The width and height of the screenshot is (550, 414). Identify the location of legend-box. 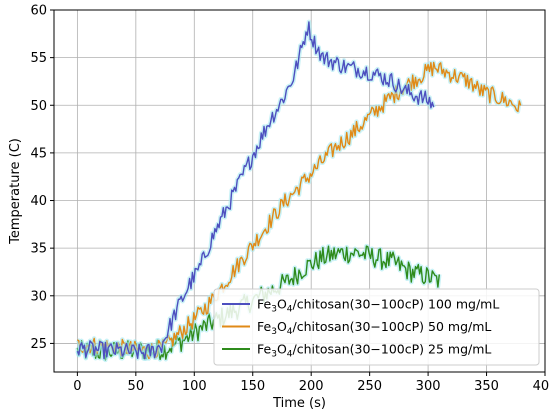
(376, 327).